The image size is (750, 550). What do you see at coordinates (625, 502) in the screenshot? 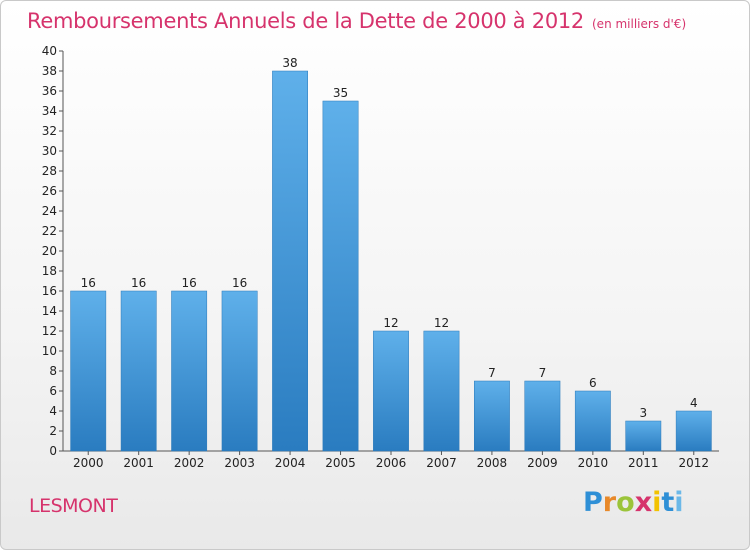
I see `logo-letter: o` at bounding box center [625, 502].